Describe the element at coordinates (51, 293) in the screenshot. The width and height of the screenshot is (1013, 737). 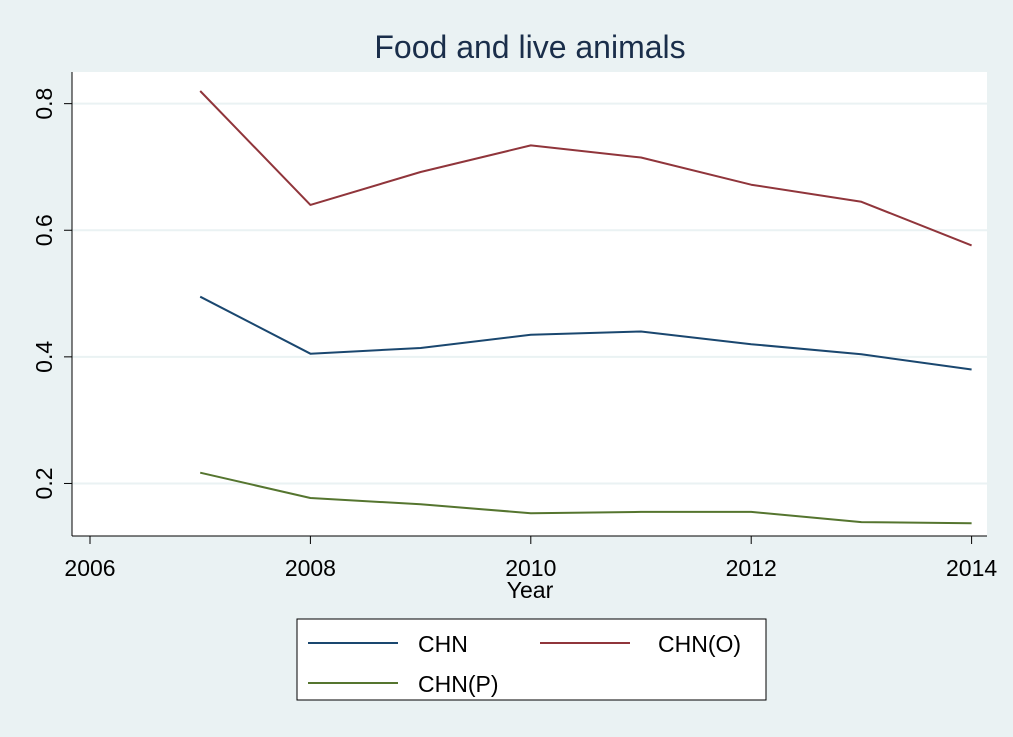
I see `y-axis-ticks: 0.2 0.4 0.6 0.8` at that location.